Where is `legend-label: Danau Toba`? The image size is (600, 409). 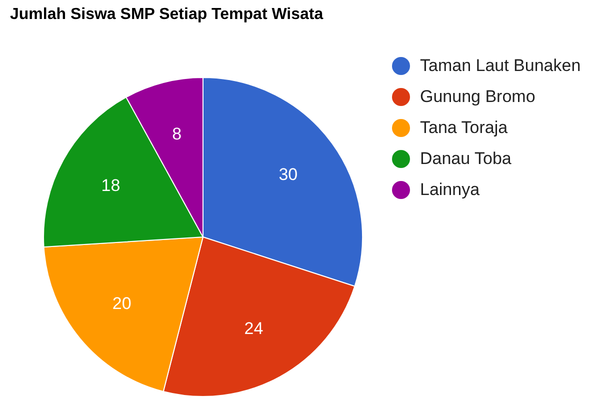 legend-label: Danau Toba is located at coordinates (466, 159).